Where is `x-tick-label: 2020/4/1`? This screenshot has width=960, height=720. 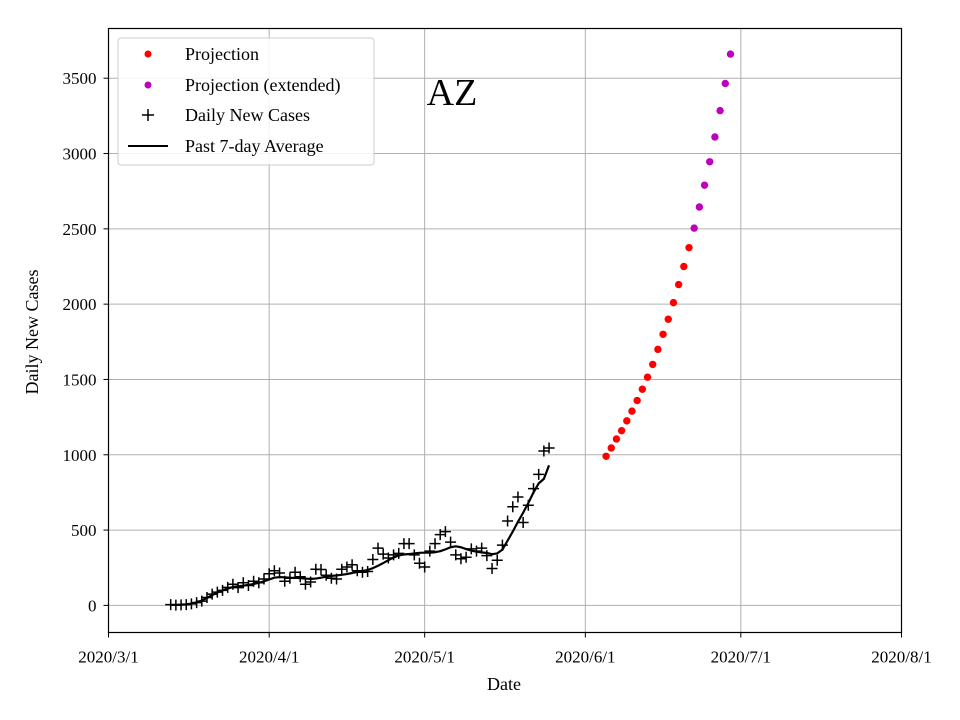
x-tick-label: 2020/4/1 is located at coordinates (269, 657).